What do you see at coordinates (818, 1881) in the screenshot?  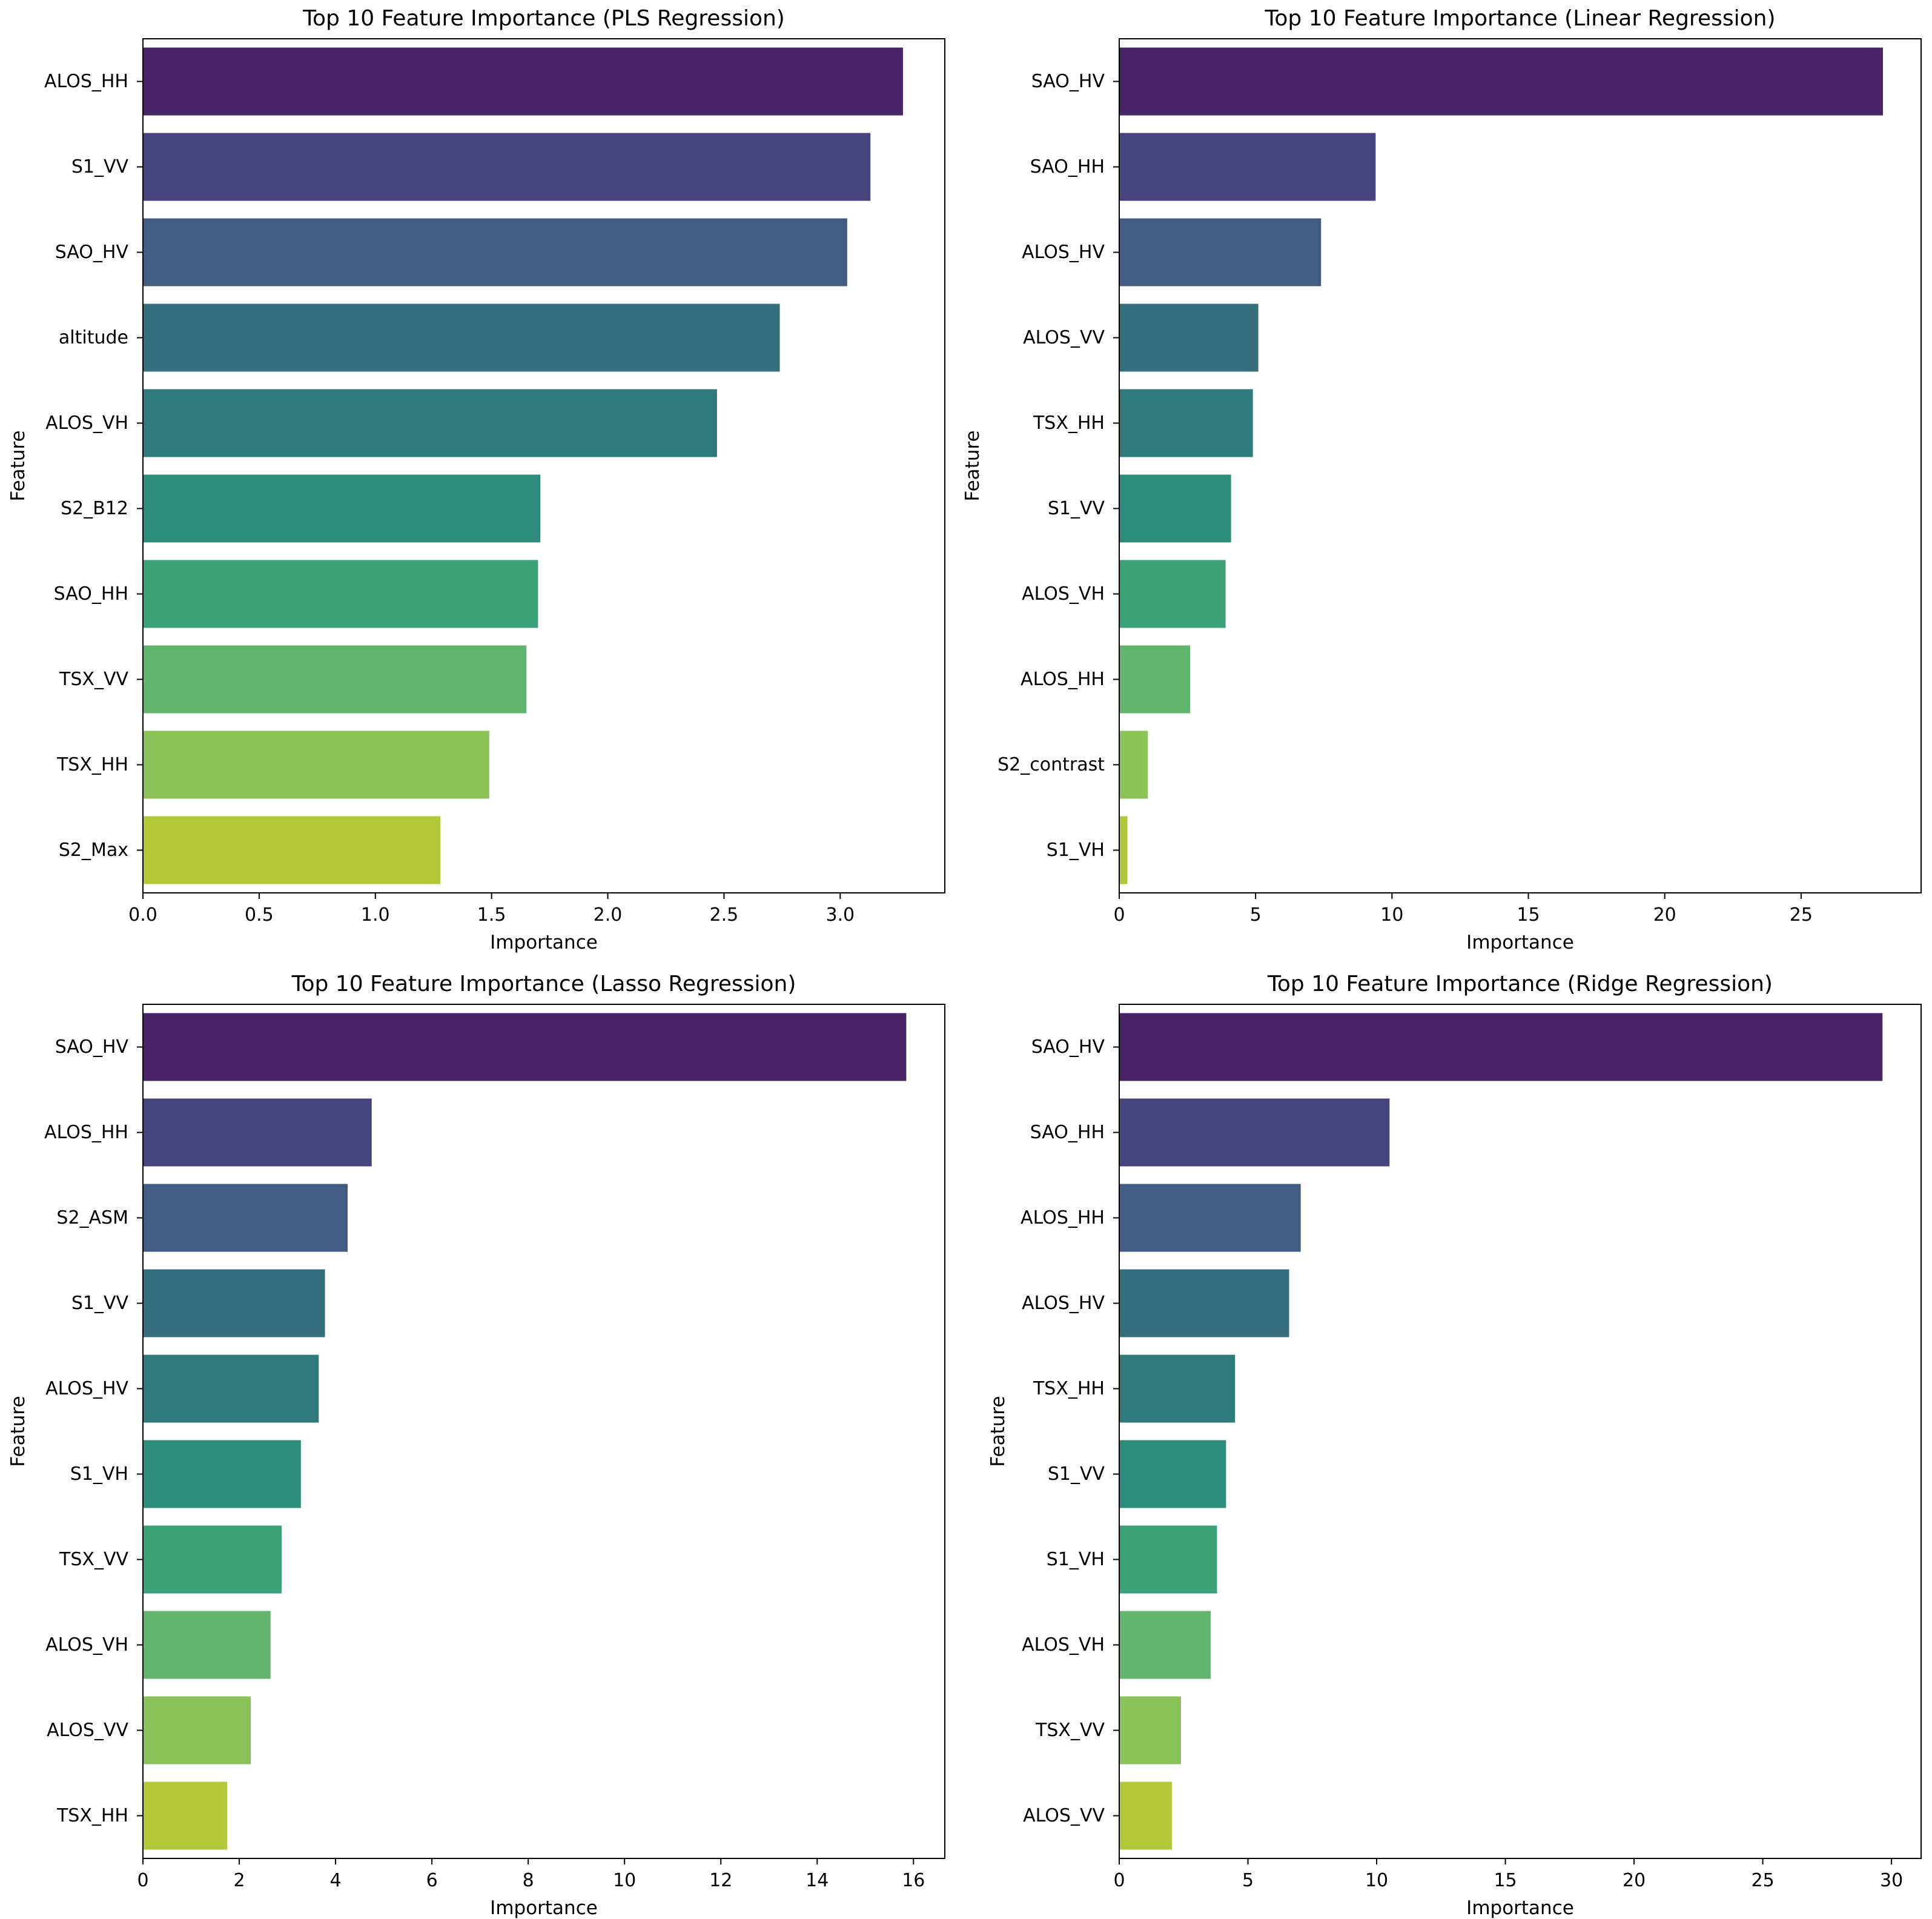 I see `x-tick-label: 14` at bounding box center [818, 1881].